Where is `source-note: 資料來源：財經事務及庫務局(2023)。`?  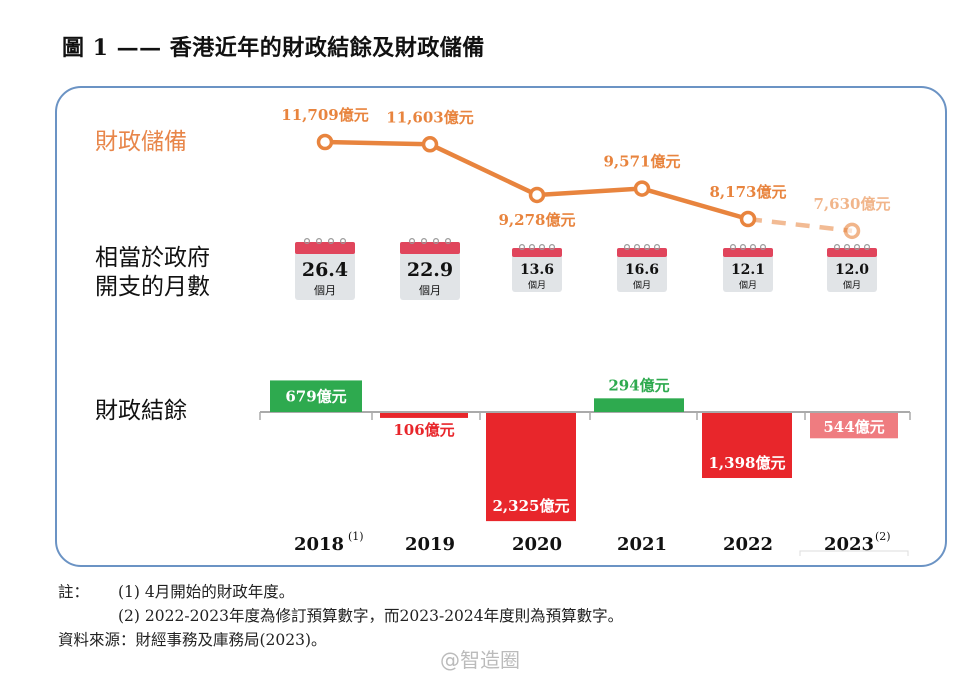 source-note: 資料來源：財經事務及庫務局(2023)。 is located at coordinates (192, 640).